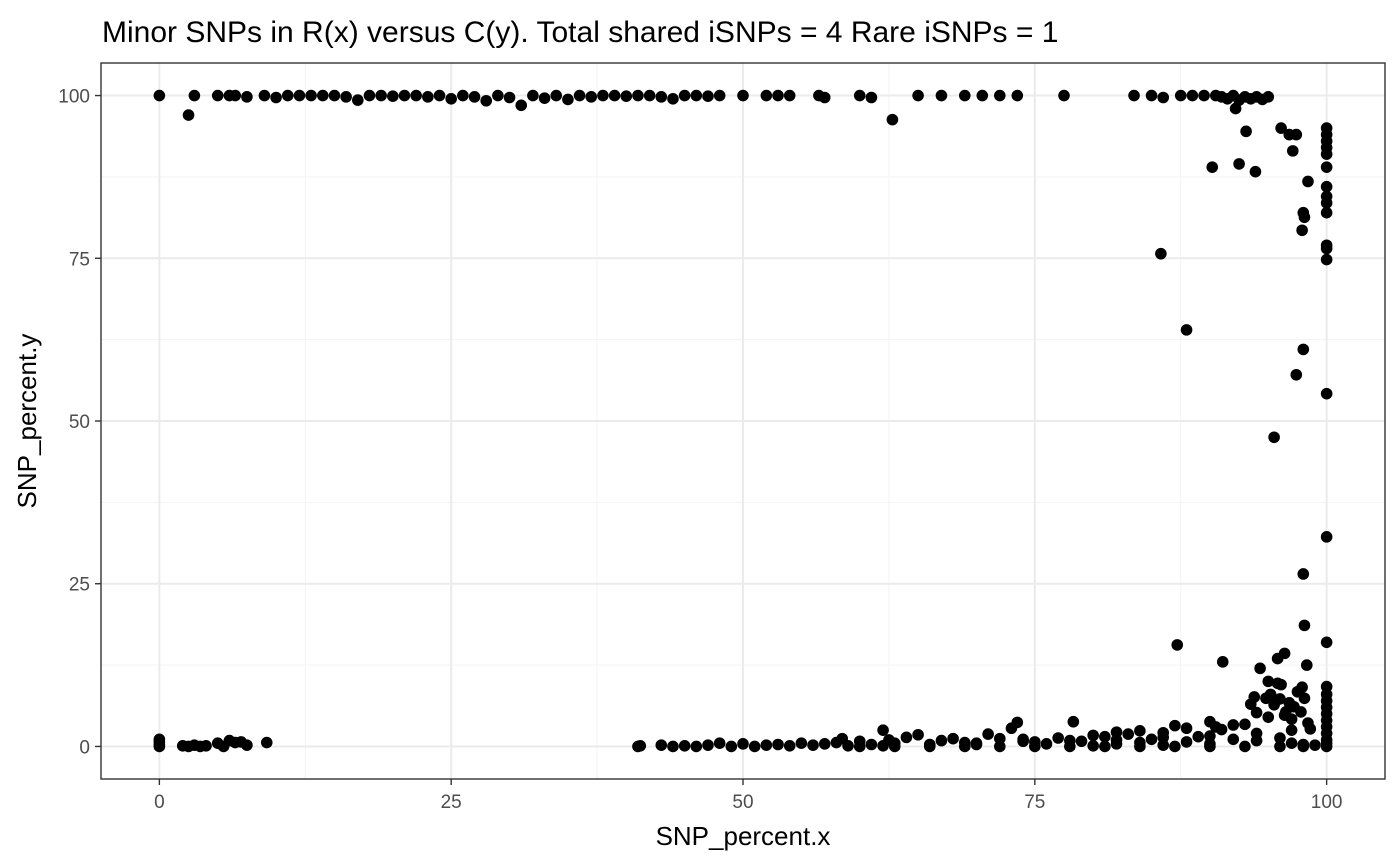 This screenshot has height=865, width=1400. I want to click on x-tick-label: 50, so click(742, 802).